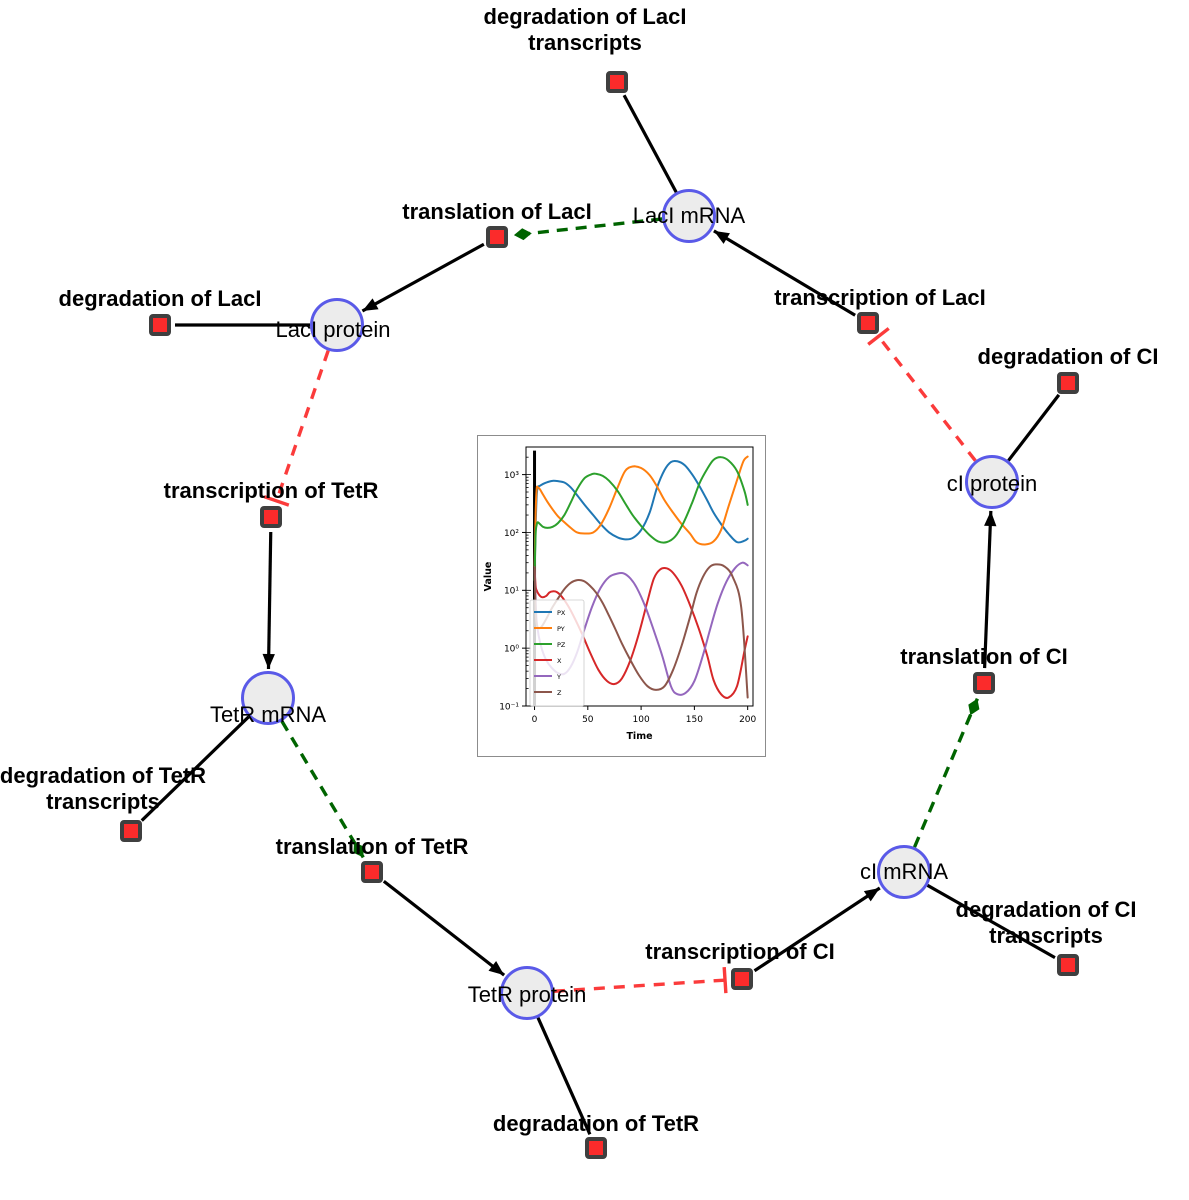 This screenshot has height=1200, width=1189. Describe the element at coordinates (904, 872) in the screenshot. I see `species-node-ci_mrna` at that location.